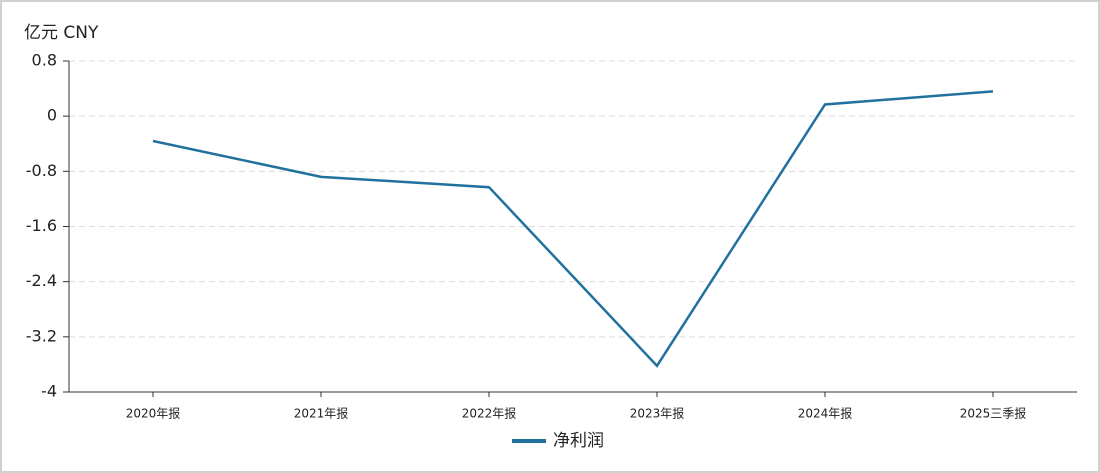 The height and width of the screenshot is (473, 1100). Describe the element at coordinates (657, 413) in the screenshot. I see `x-tick-label: 2023年报` at that location.